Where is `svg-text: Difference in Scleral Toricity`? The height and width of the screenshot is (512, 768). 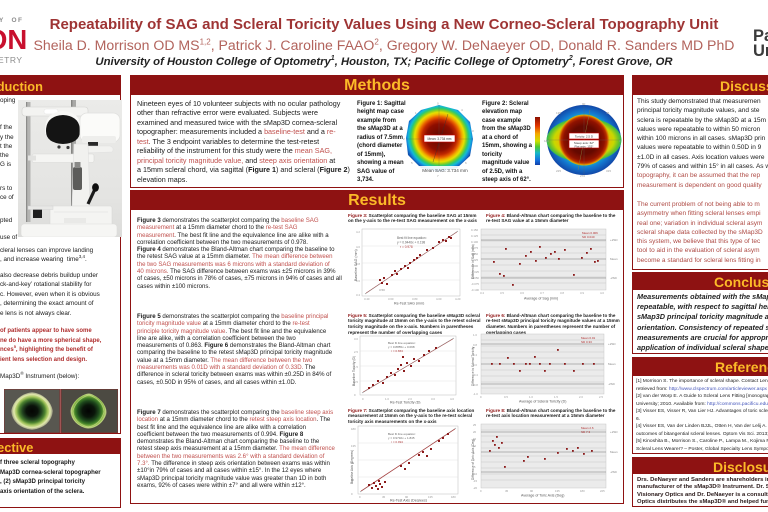 svg-text: Difference in Scleral Toricity is located at coordinates (473, 366).